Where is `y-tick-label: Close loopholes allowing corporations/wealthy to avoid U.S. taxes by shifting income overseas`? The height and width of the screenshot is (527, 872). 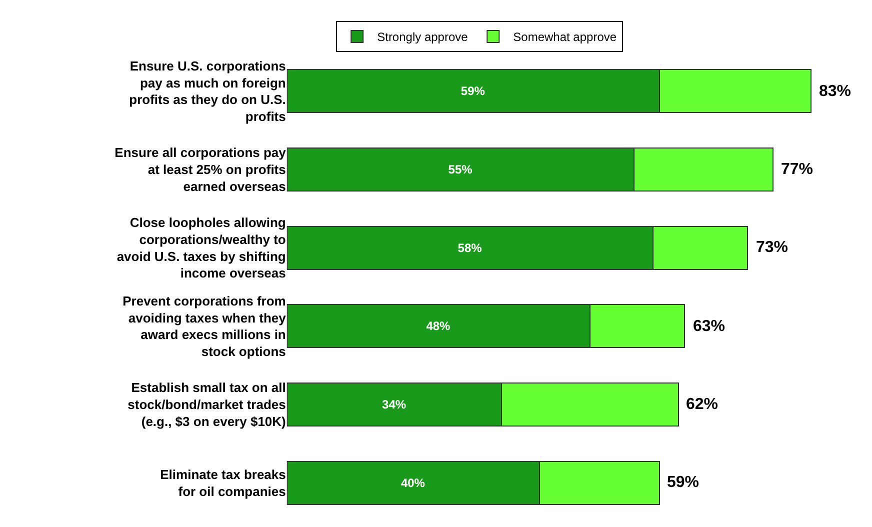
y-tick-label: Close loopholes allowing corporations/wealthy to avoid U.S. taxes by shifting income overseas is located at coordinates (201, 248).